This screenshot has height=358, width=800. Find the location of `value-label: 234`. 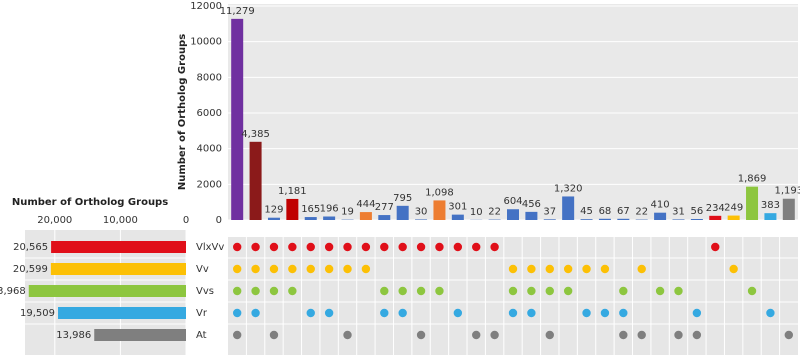

value-label: 234 is located at coordinates (715, 208).